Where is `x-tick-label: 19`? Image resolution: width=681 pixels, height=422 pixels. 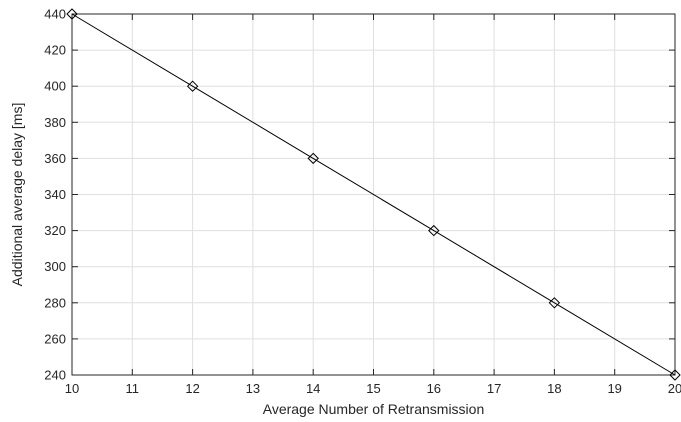 x-tick-label: 19 is located at coordinates (614, 388).